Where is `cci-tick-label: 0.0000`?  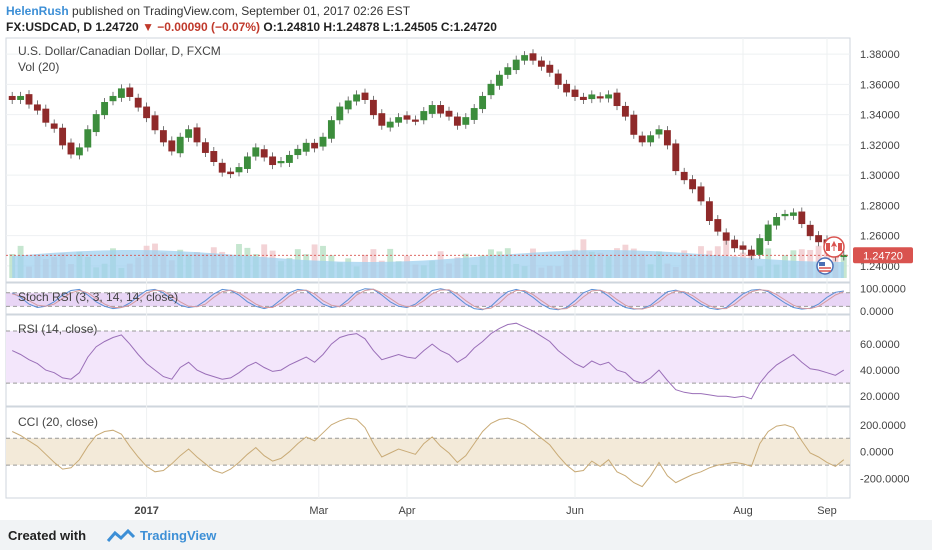
cci-tick-label: 0.0000 is located at coordinates (877, 453).